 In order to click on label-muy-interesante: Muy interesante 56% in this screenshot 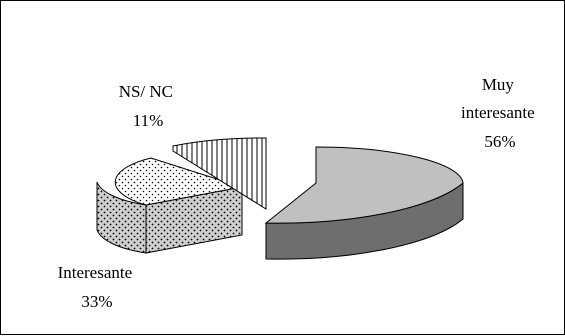, I will do `click(500, 113)`.